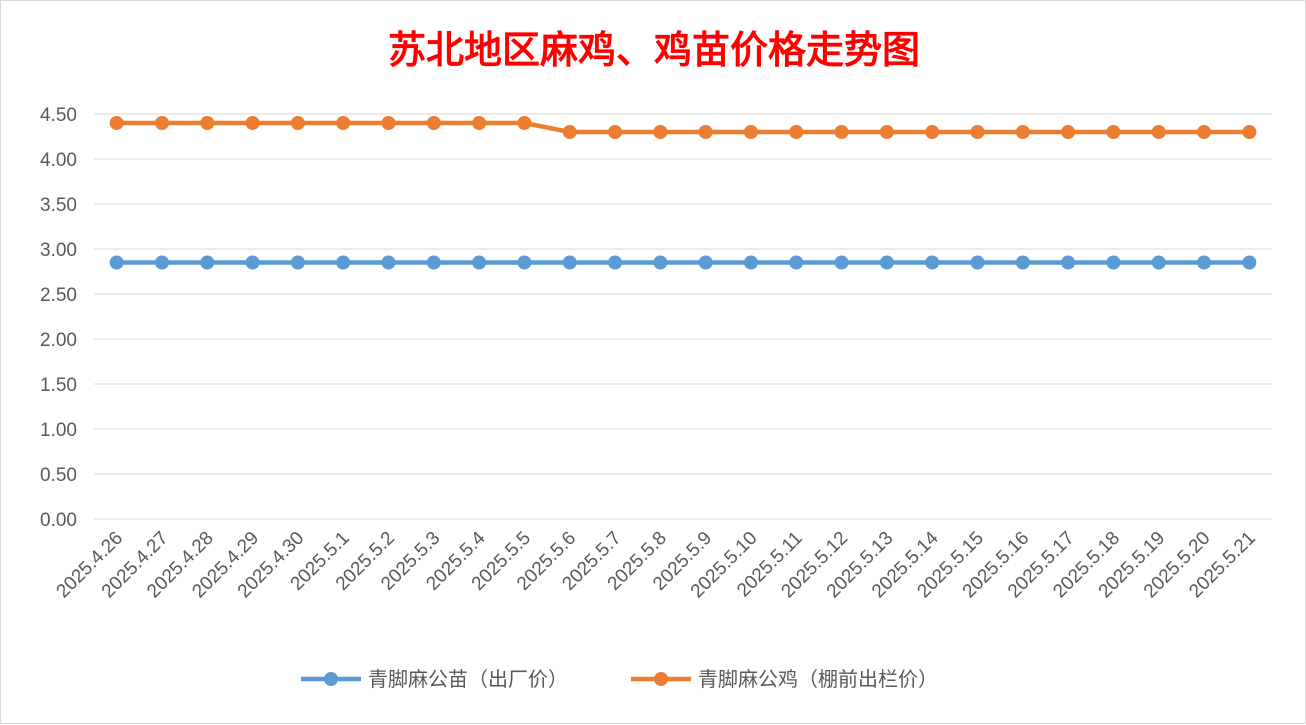 The height and width of the screenshot is (725, 1306). Describe the element at coordinates (58, 318) in the screenshot. I see `y-axis-ticks: 0.00 0.50 1.00 1.50 2.00 2.50 3.00 3.50 4.00 4.50` at that location.